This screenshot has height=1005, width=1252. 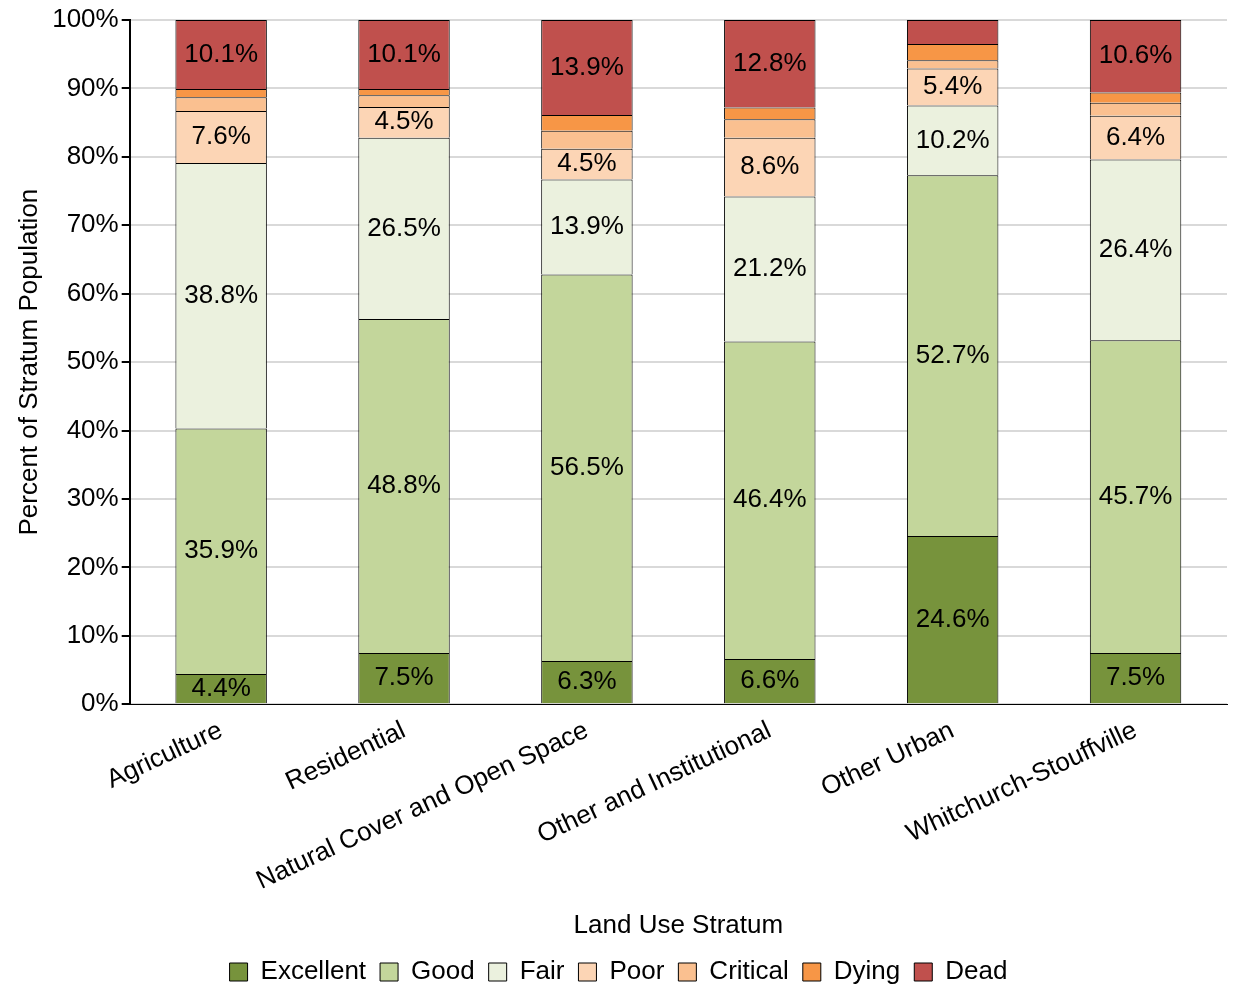 What do you see at coordinates (952, 617) in the screenshot?
I see `data-label: 24.6%` at bounding box center [952, 617].